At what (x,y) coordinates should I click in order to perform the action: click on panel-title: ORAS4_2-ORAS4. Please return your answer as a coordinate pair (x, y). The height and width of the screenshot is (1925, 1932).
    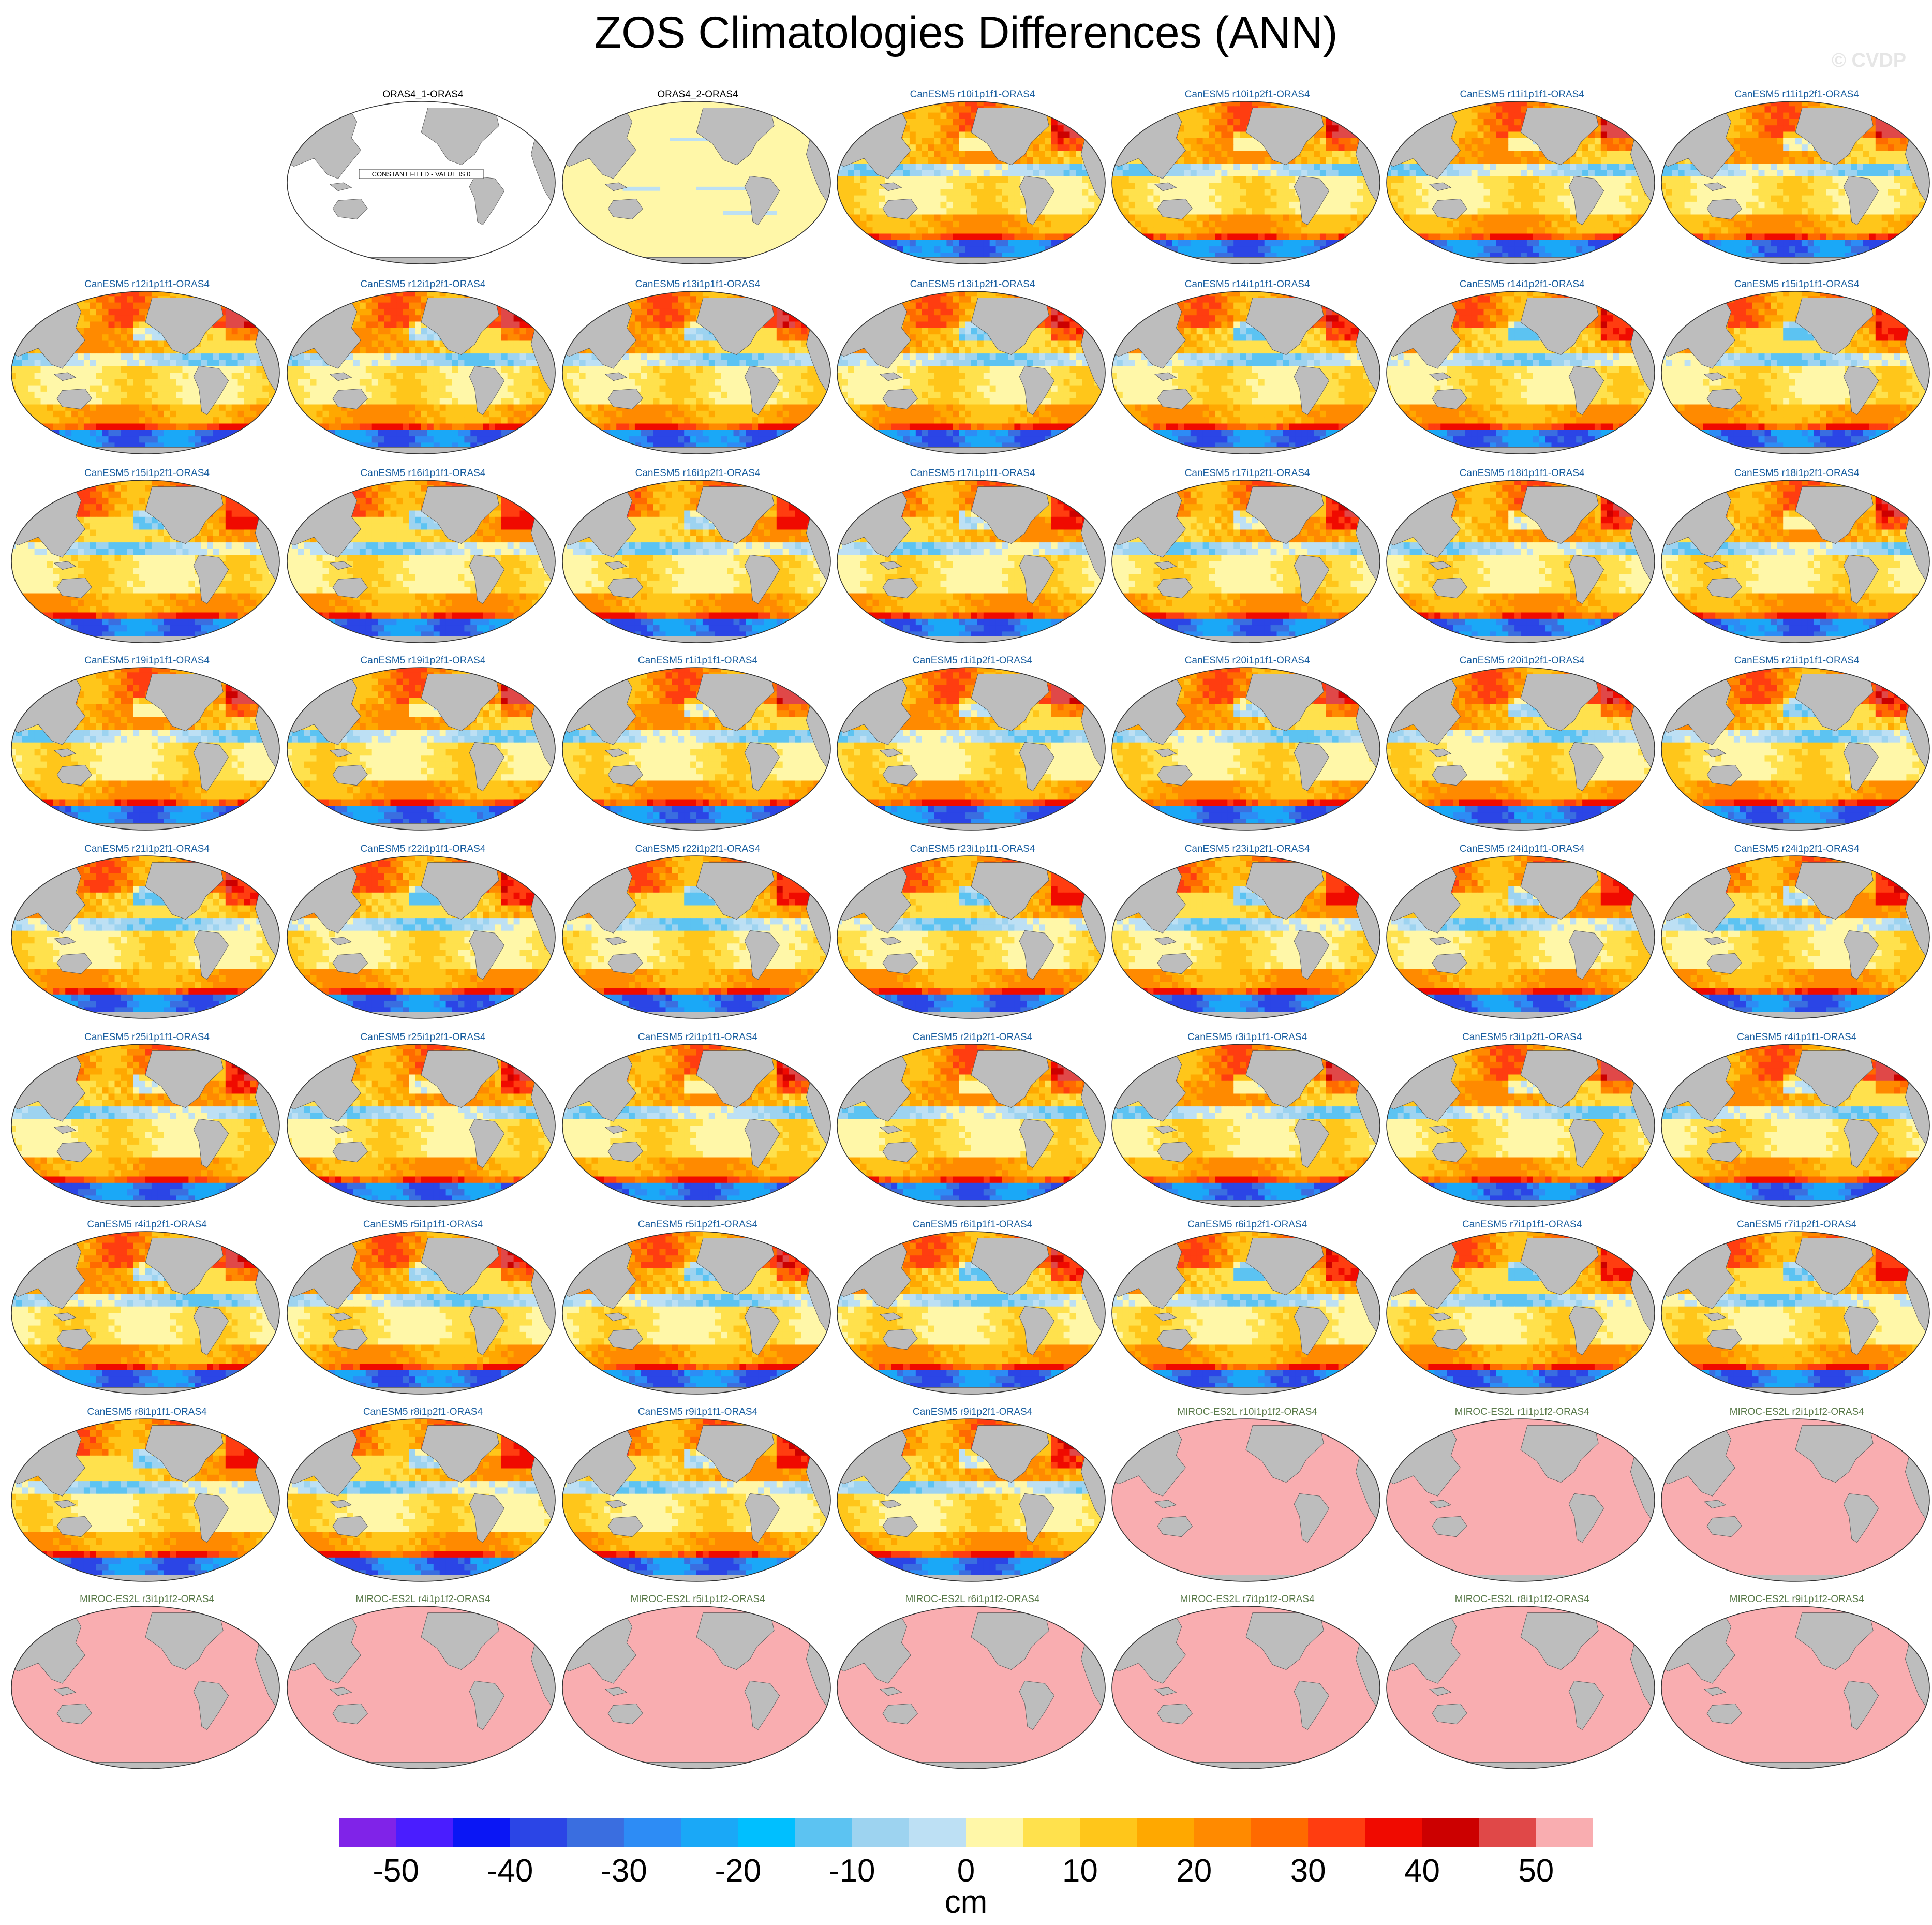
    Looking at the image, I should click on (698, 94).